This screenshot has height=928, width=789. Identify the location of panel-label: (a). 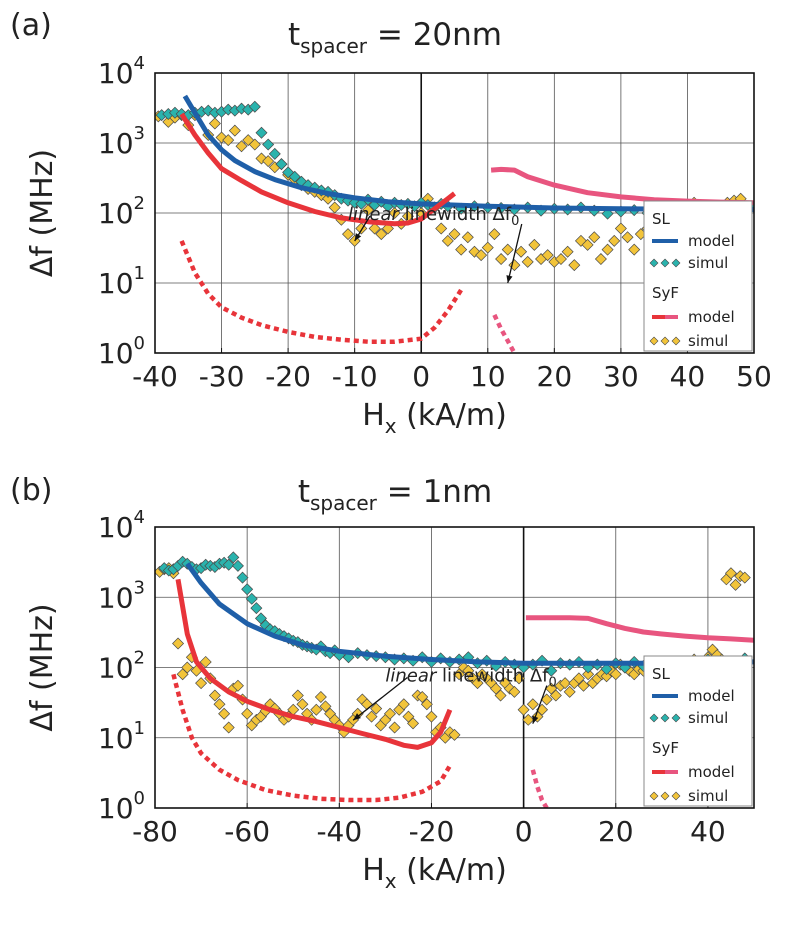
(31, 25).